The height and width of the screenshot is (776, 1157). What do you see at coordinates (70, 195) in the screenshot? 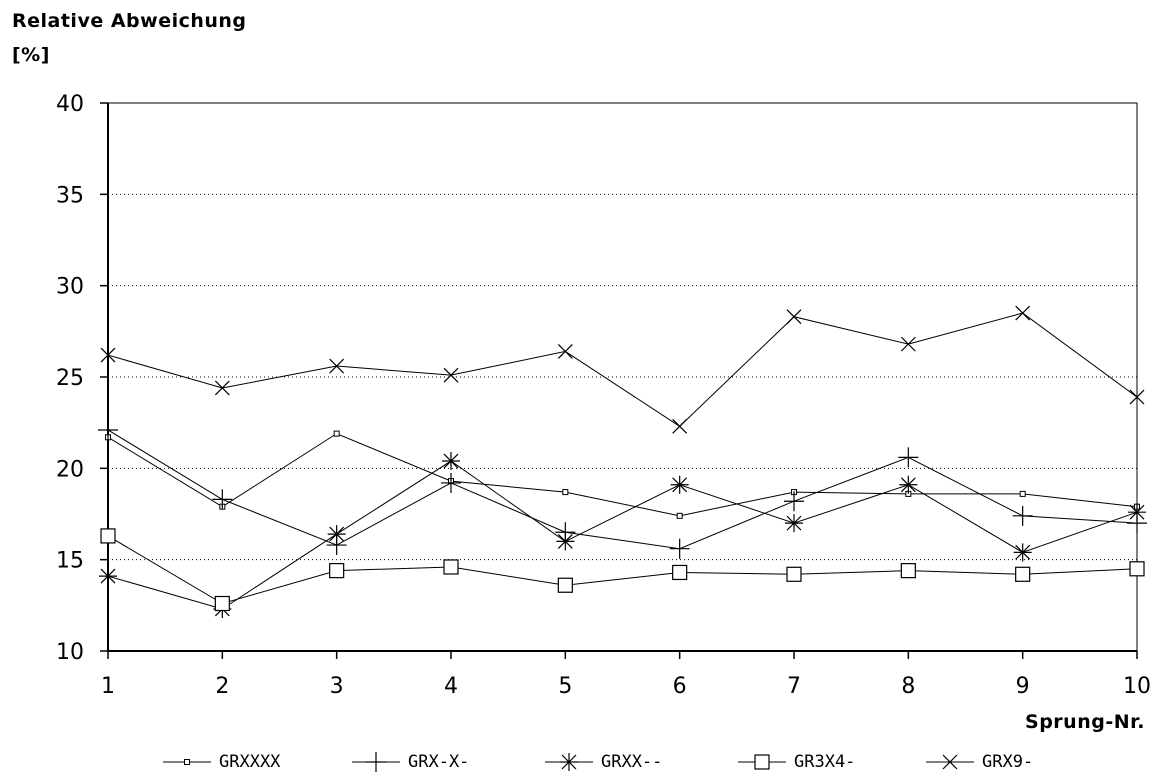
I see `y-tick-label: 35` at bounding box center [70, 195].